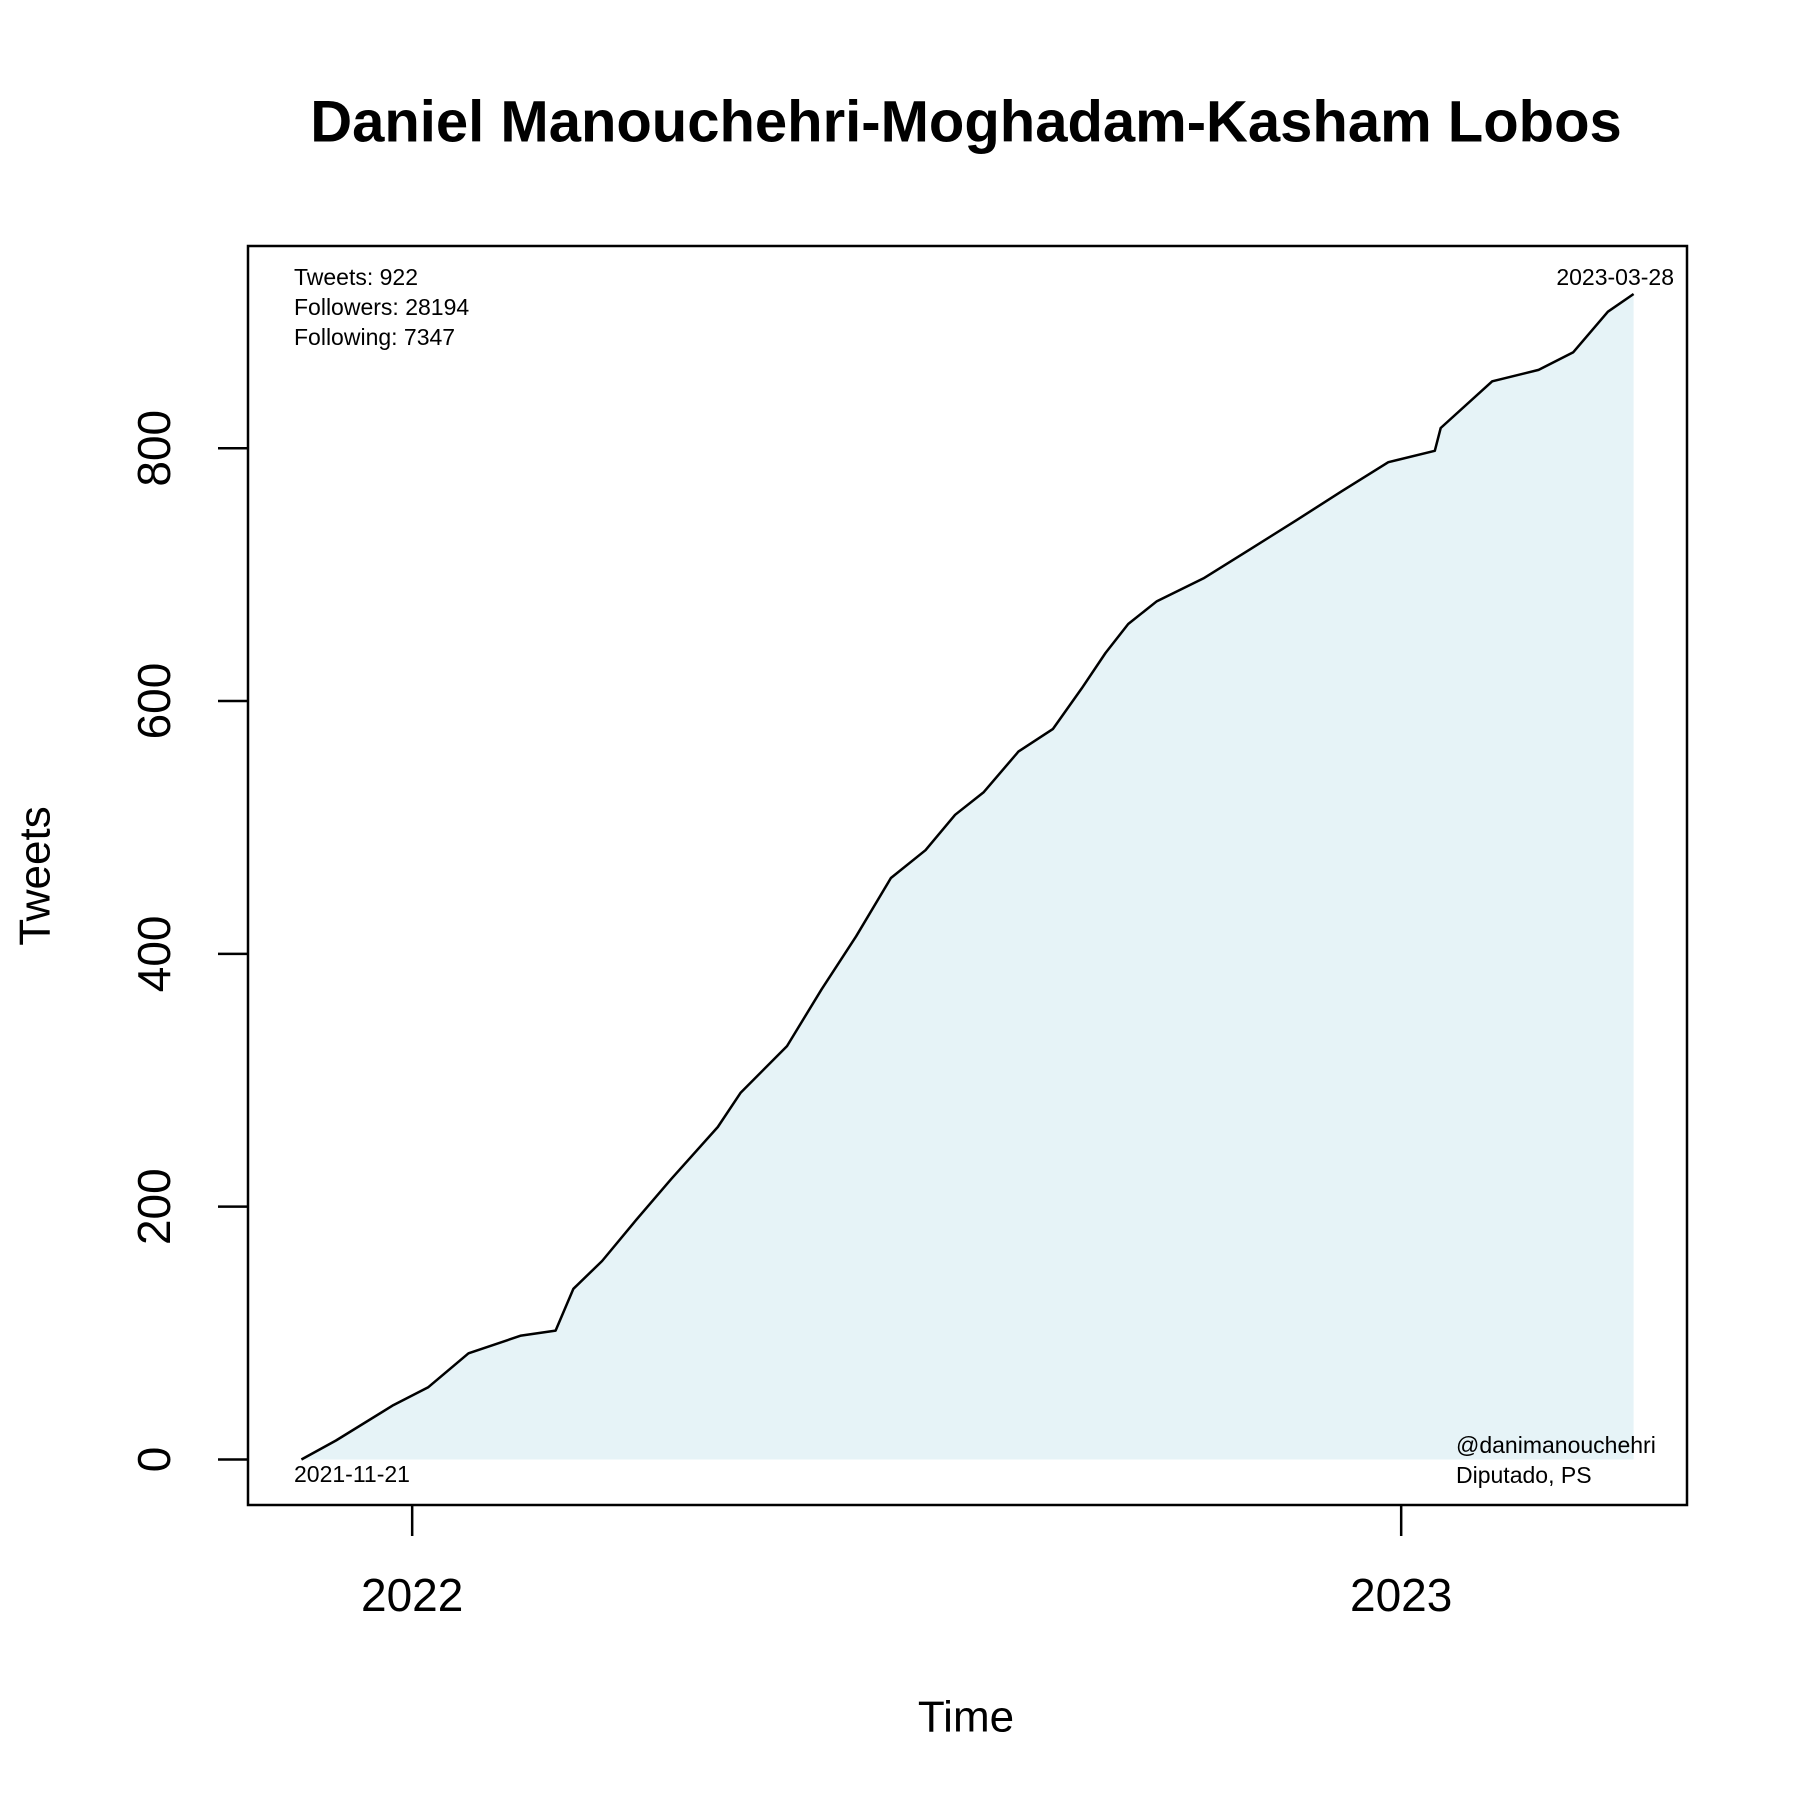  Describe the element at coordinates (35, 875) in the screenshot. I see `y-axis-title: Tweets` at that location.